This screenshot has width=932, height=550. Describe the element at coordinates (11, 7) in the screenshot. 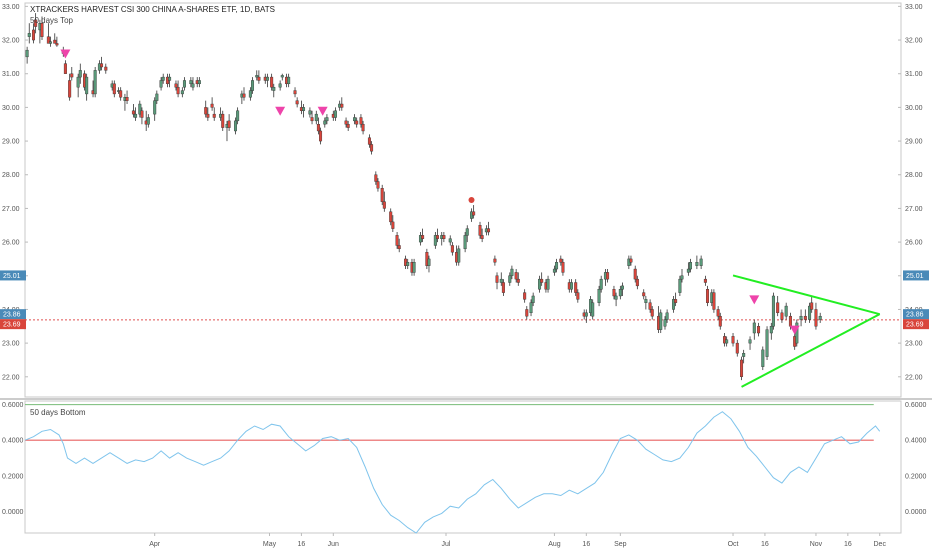

I see `upper-y-tick-label-left: 33.00` at that location.